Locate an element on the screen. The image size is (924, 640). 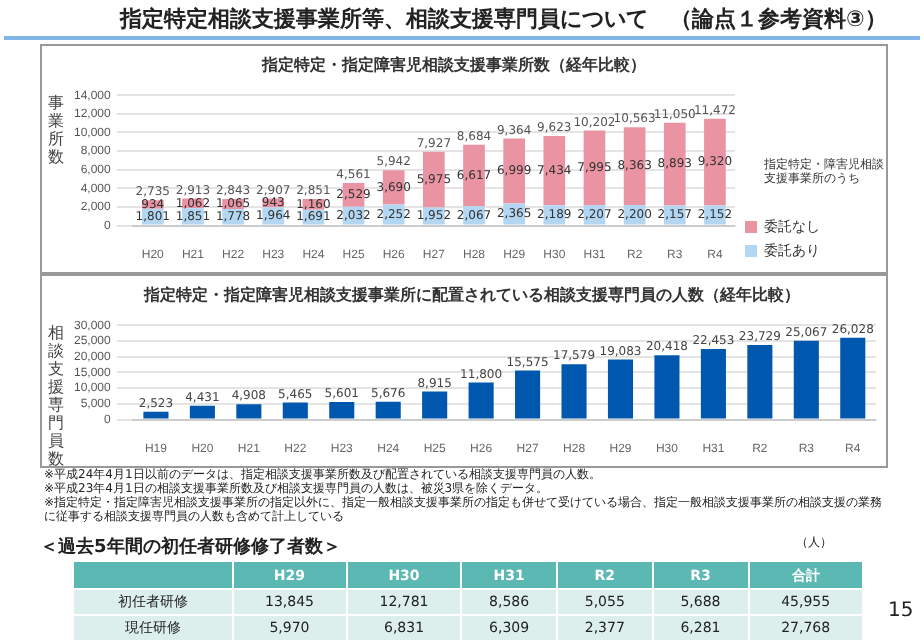
chart-title: 指定特定・指定障害児相談支援事業所数（経年比較） is located at coordinates (453, 64).